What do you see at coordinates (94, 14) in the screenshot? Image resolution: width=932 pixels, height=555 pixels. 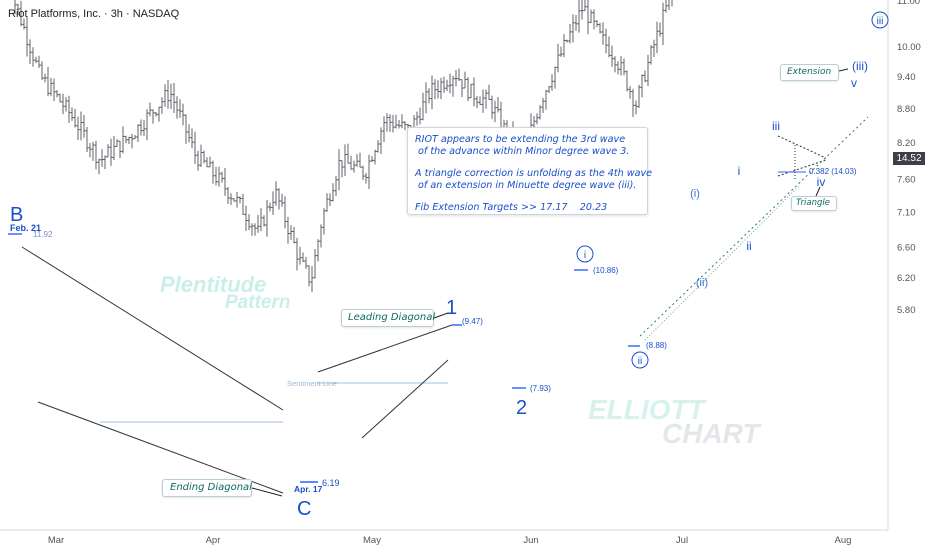 I see `chart-title: Riot Platforms, Inc. · 3h · NASDAQ` at bounding box center [94, 14].